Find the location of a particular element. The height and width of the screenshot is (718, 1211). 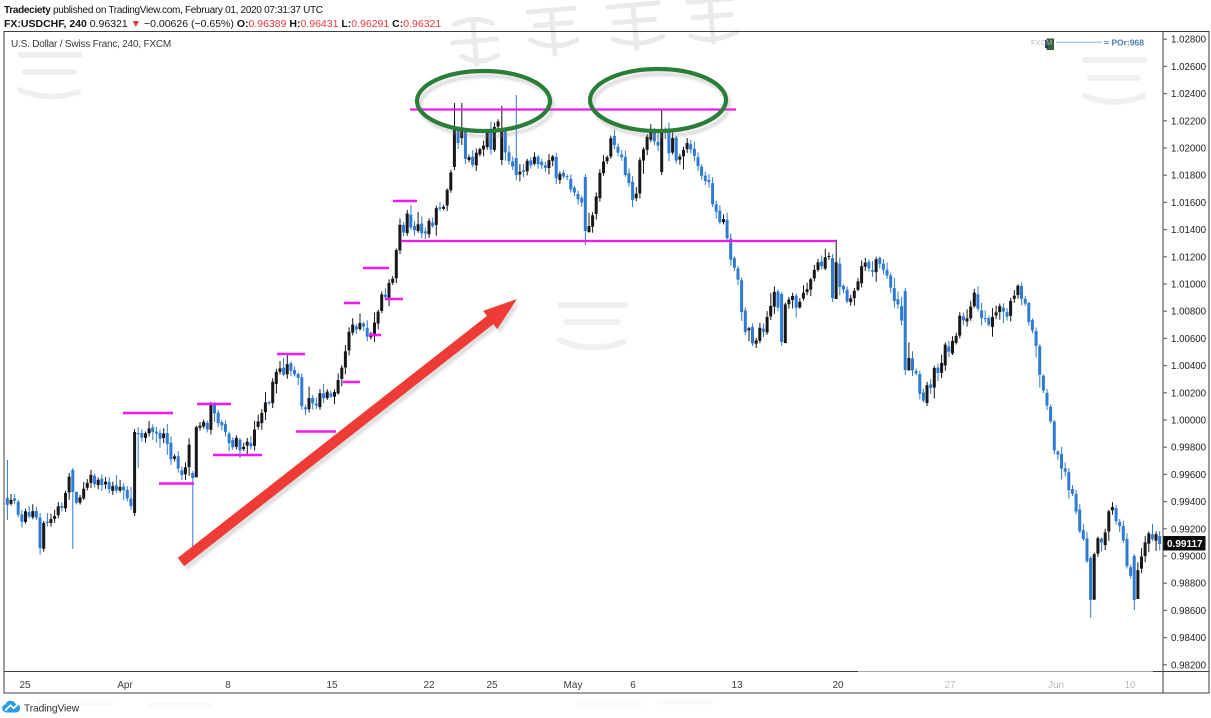

svg-text: 1.00800 is located at coordinates (1189, 312).